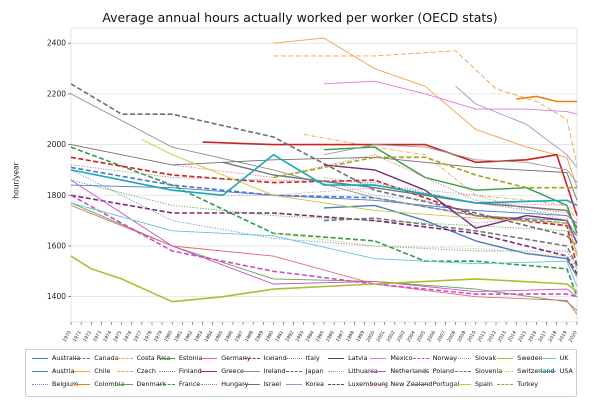  Describe the element at coordinates (363, 371) in the screenshot. I see `legend-label: Lithuania` at that location.